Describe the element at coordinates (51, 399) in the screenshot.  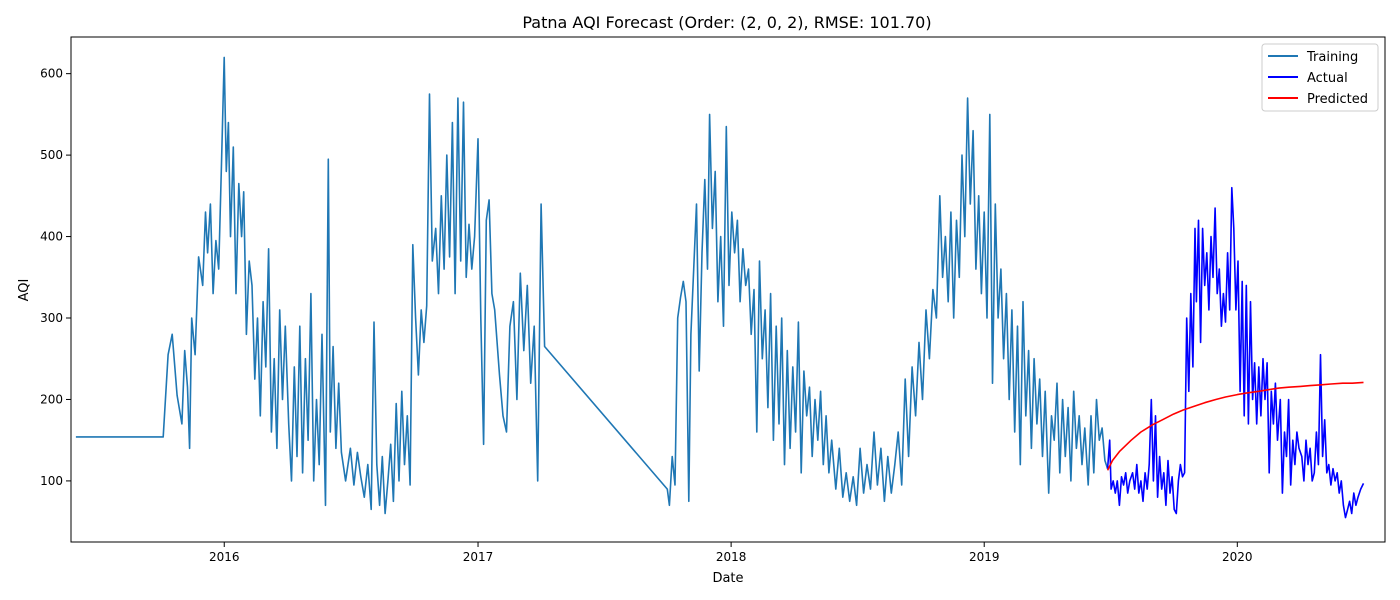
I see `y-tick-label: 200` at that location.